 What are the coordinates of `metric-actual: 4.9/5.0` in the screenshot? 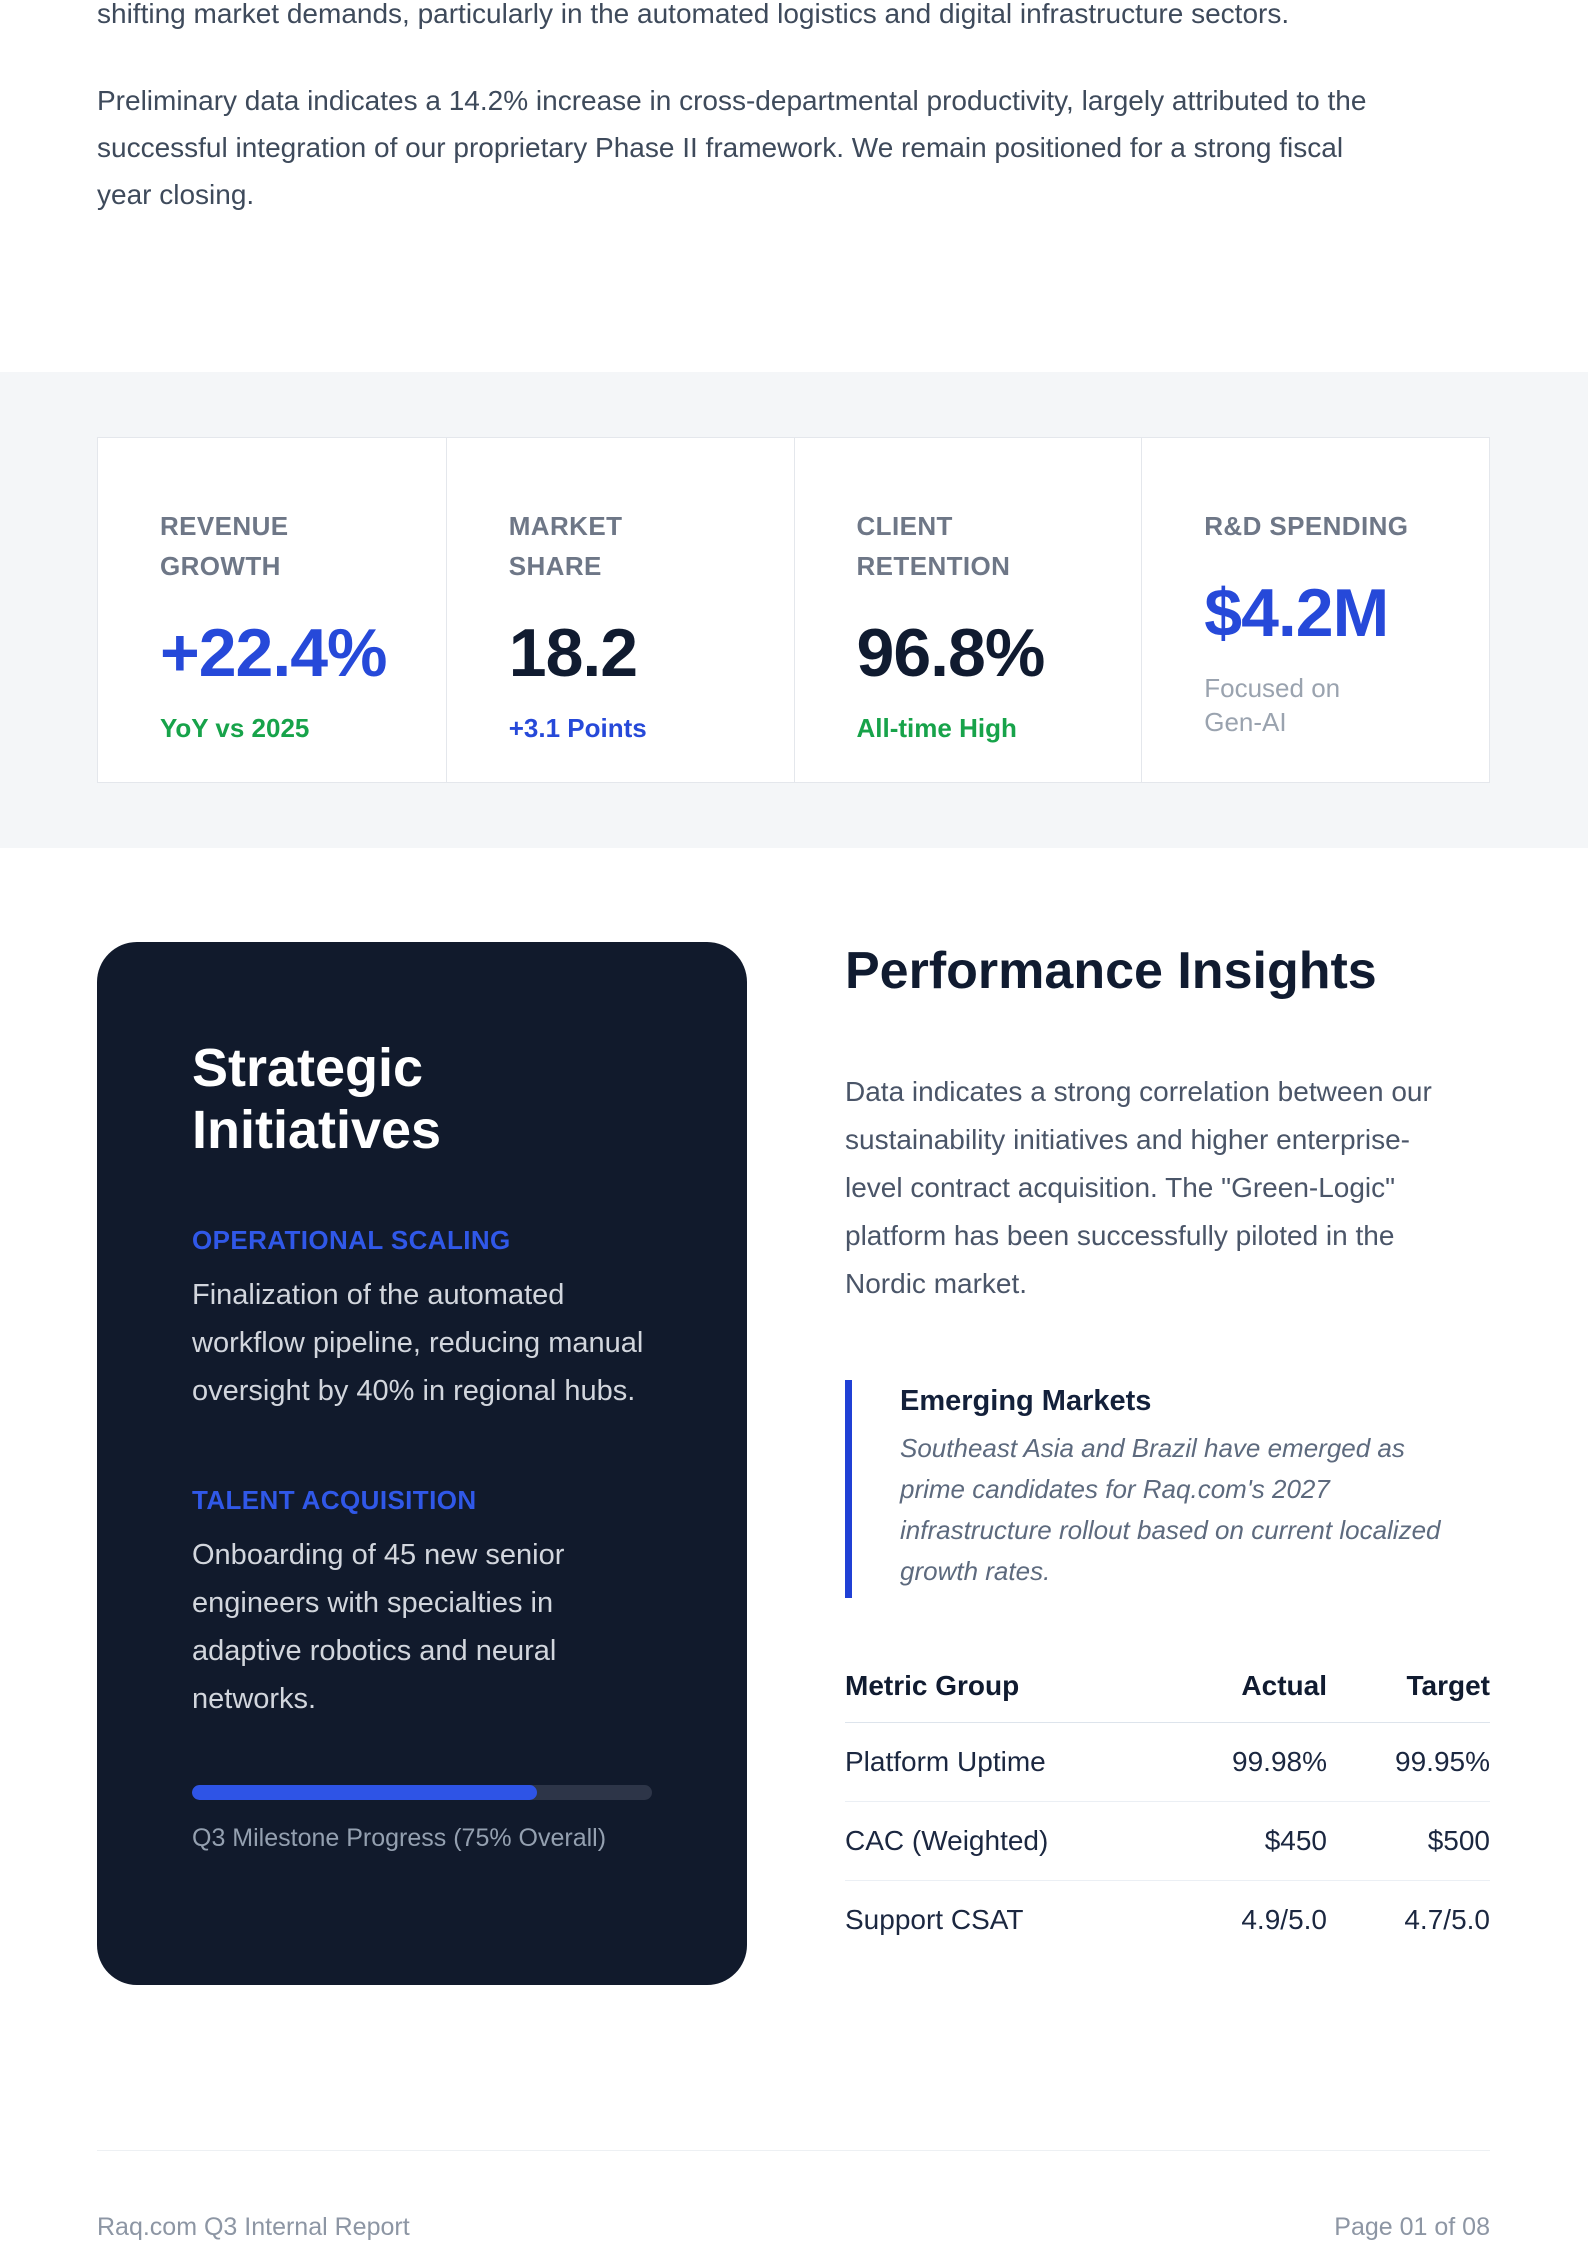 It's located at (1284, 1919).